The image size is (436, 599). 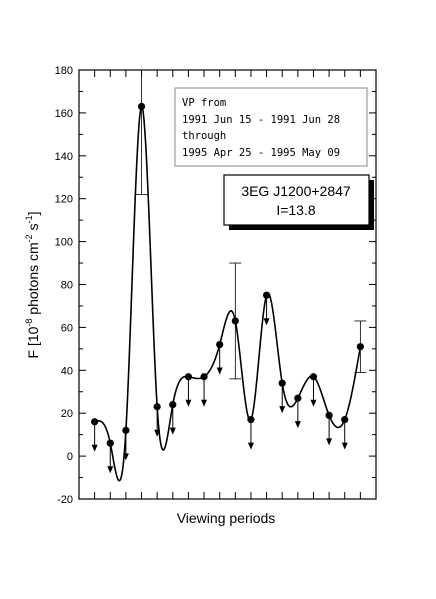 I want to click on y-tick-label: 160, so click(x=64, y=114).